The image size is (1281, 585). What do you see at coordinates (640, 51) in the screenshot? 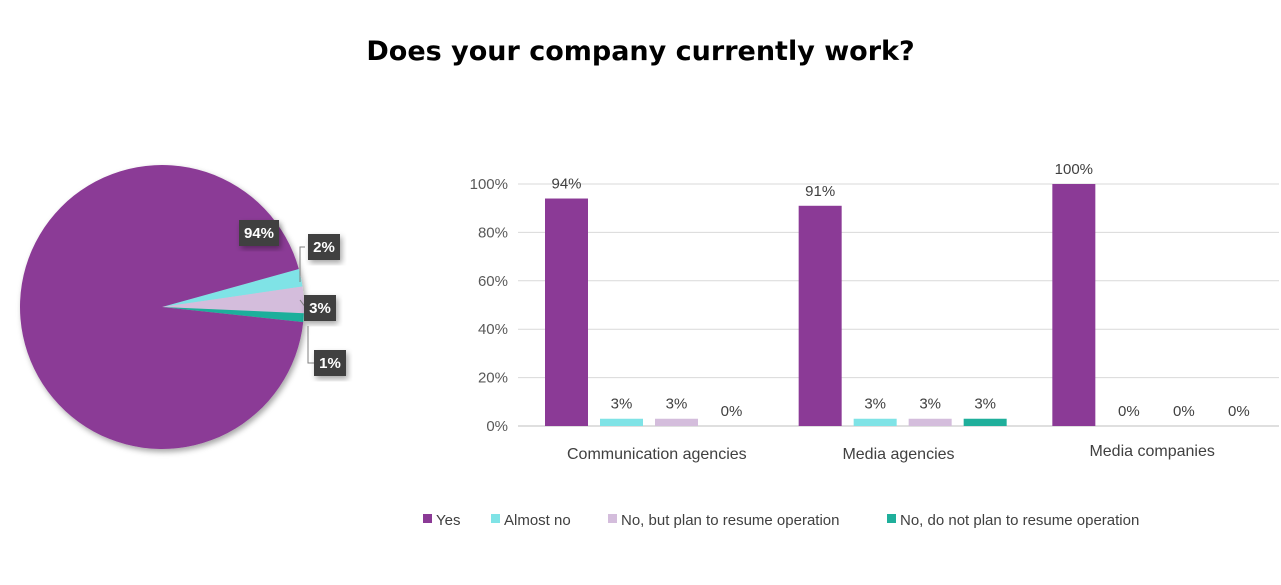
I see `chart-title: Does your company currently work?` at bounding box center [640, 51].